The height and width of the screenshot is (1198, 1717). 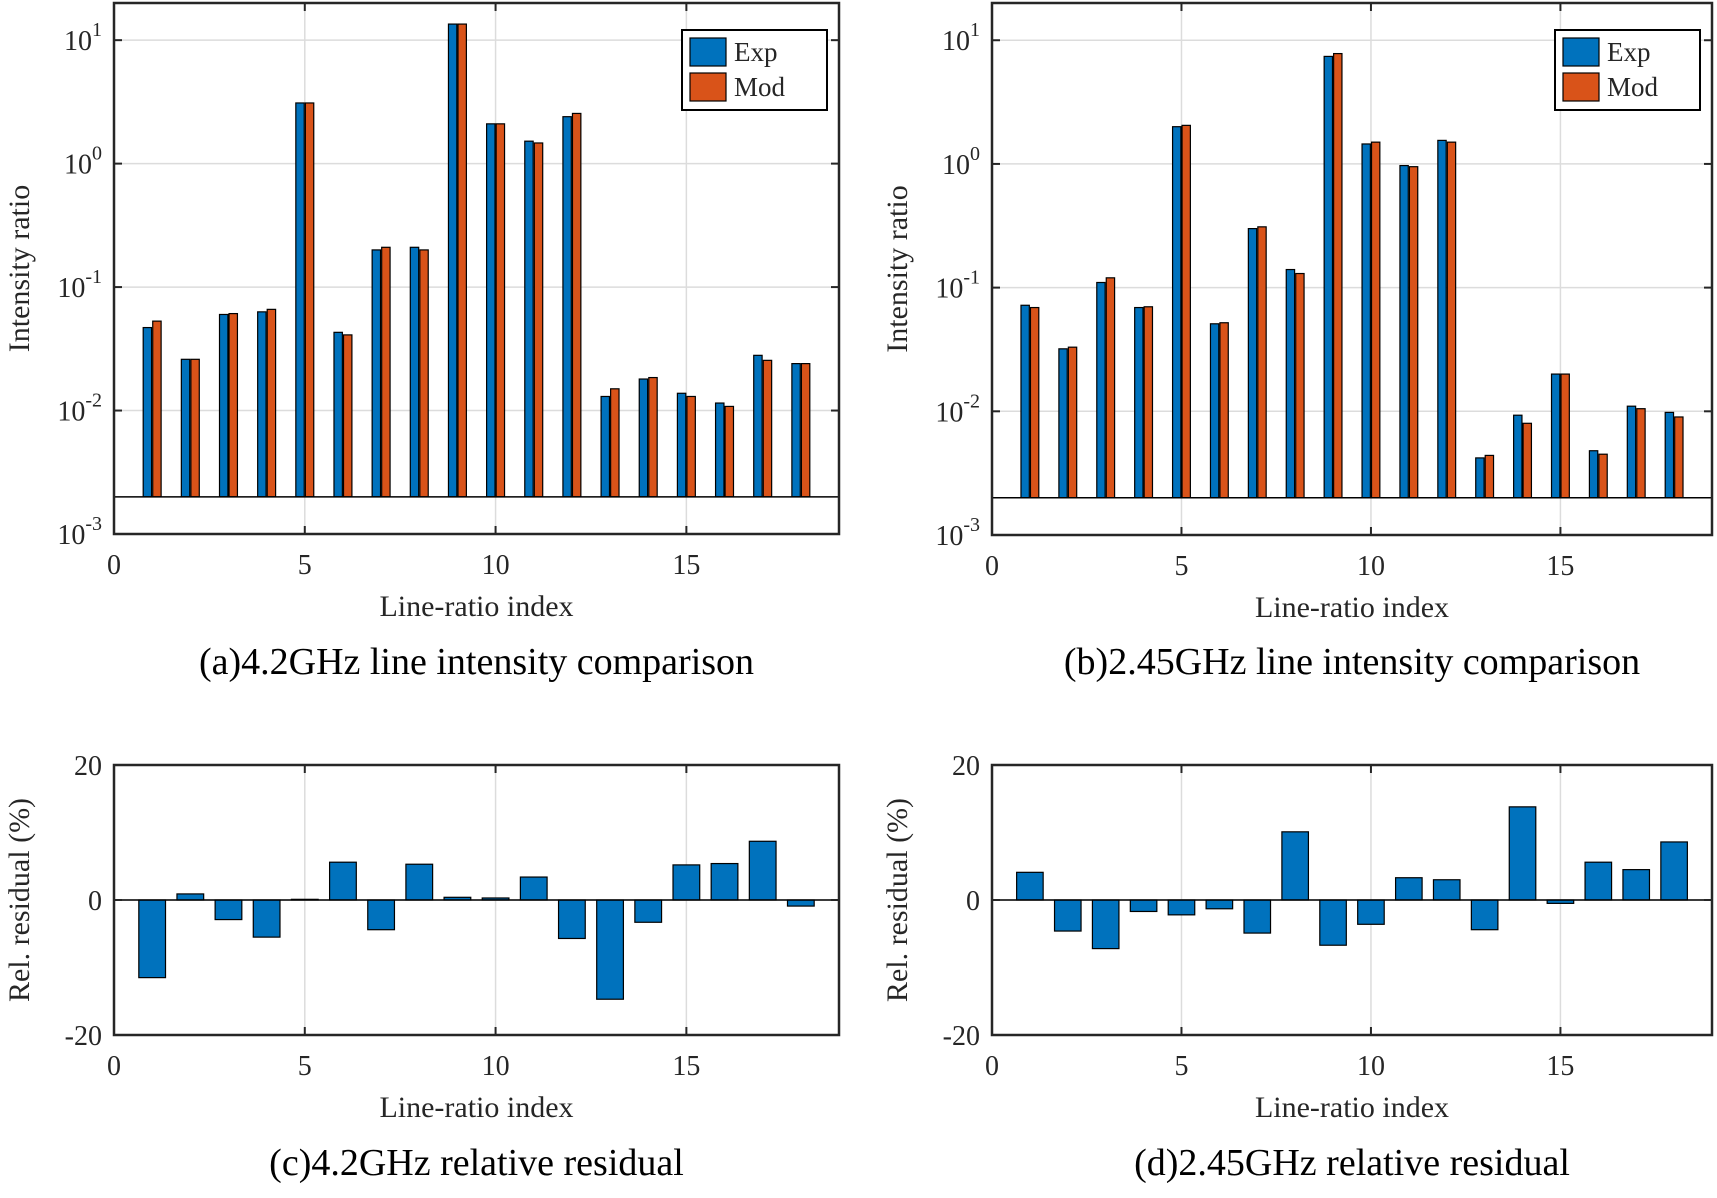 What do you see at coordinates (1352, 662) in the screenshot?
I see `panel-caption: (b)2.45GHz line intensity comparison` at bounding box center [1352, 662].